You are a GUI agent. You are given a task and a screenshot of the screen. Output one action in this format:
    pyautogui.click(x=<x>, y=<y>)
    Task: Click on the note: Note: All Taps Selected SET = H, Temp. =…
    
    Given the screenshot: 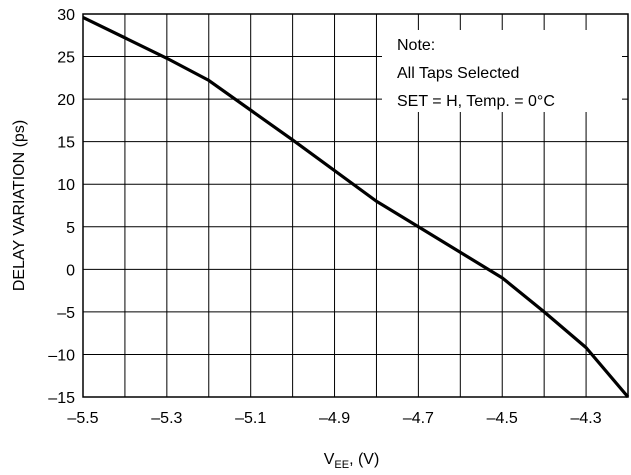 What is the action you would take?
    pyautogui.click(x=476, y=73)
    